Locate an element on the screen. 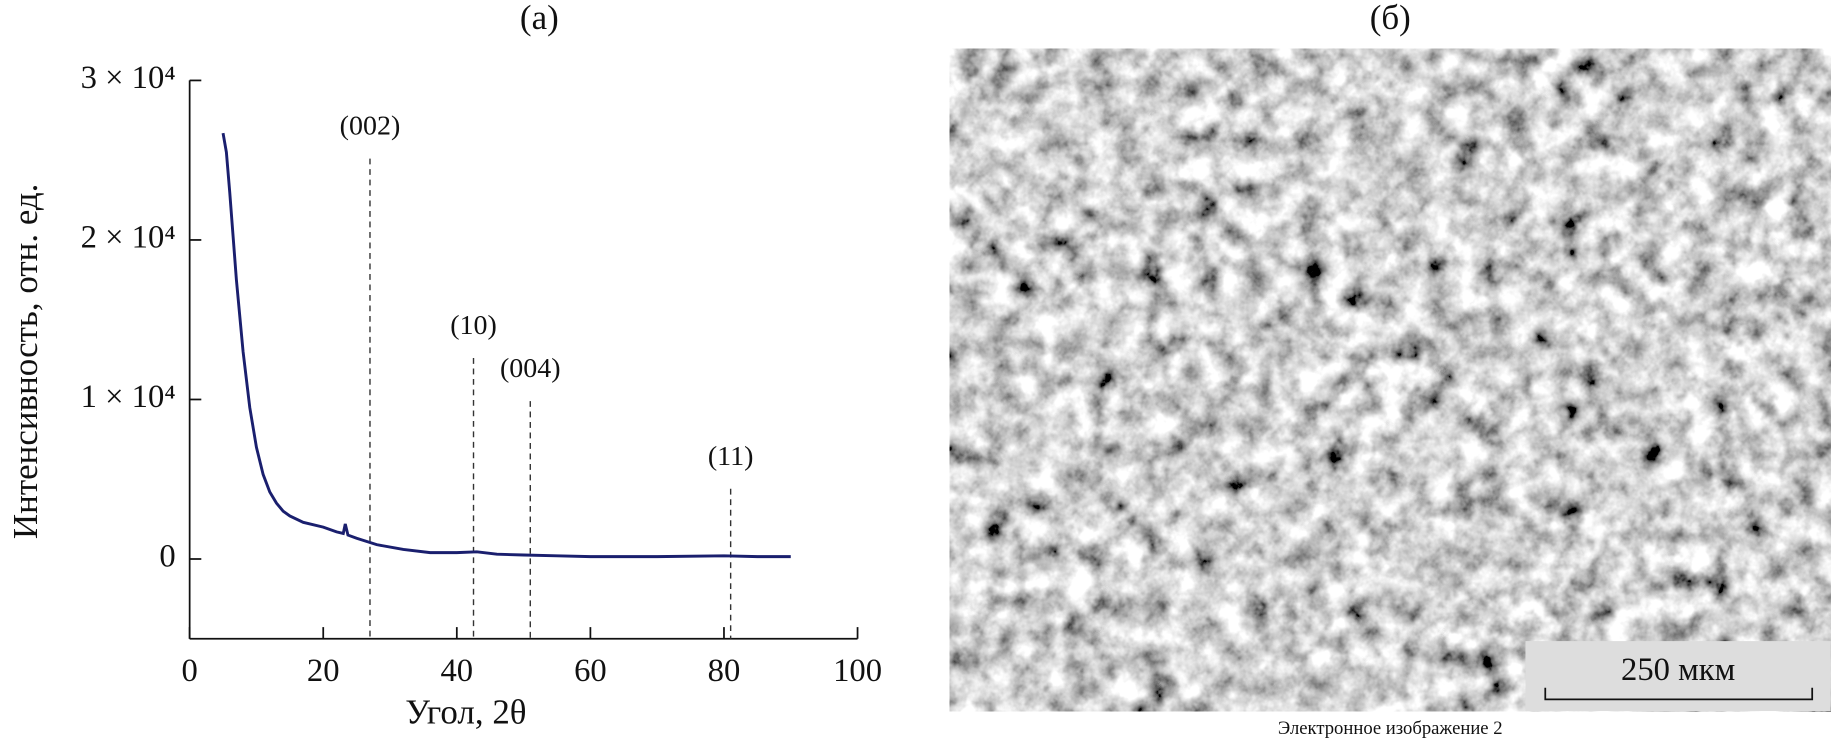 This screenshot has width=1834, height=746. scale-bar-label: 250 мкм is located at coordinates (1678, 670).